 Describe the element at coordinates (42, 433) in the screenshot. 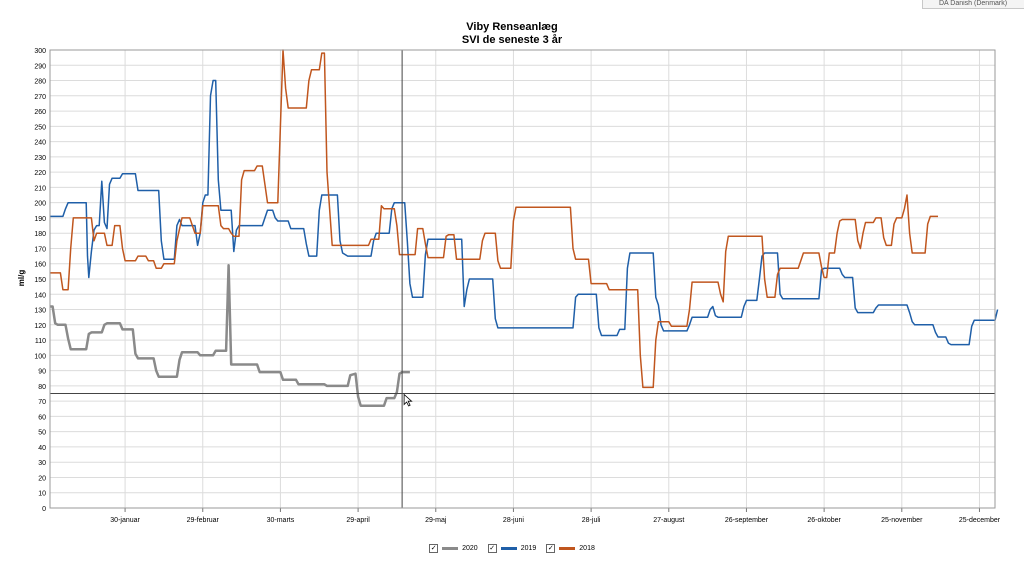

I see `y-tick-label: 50` at that location.